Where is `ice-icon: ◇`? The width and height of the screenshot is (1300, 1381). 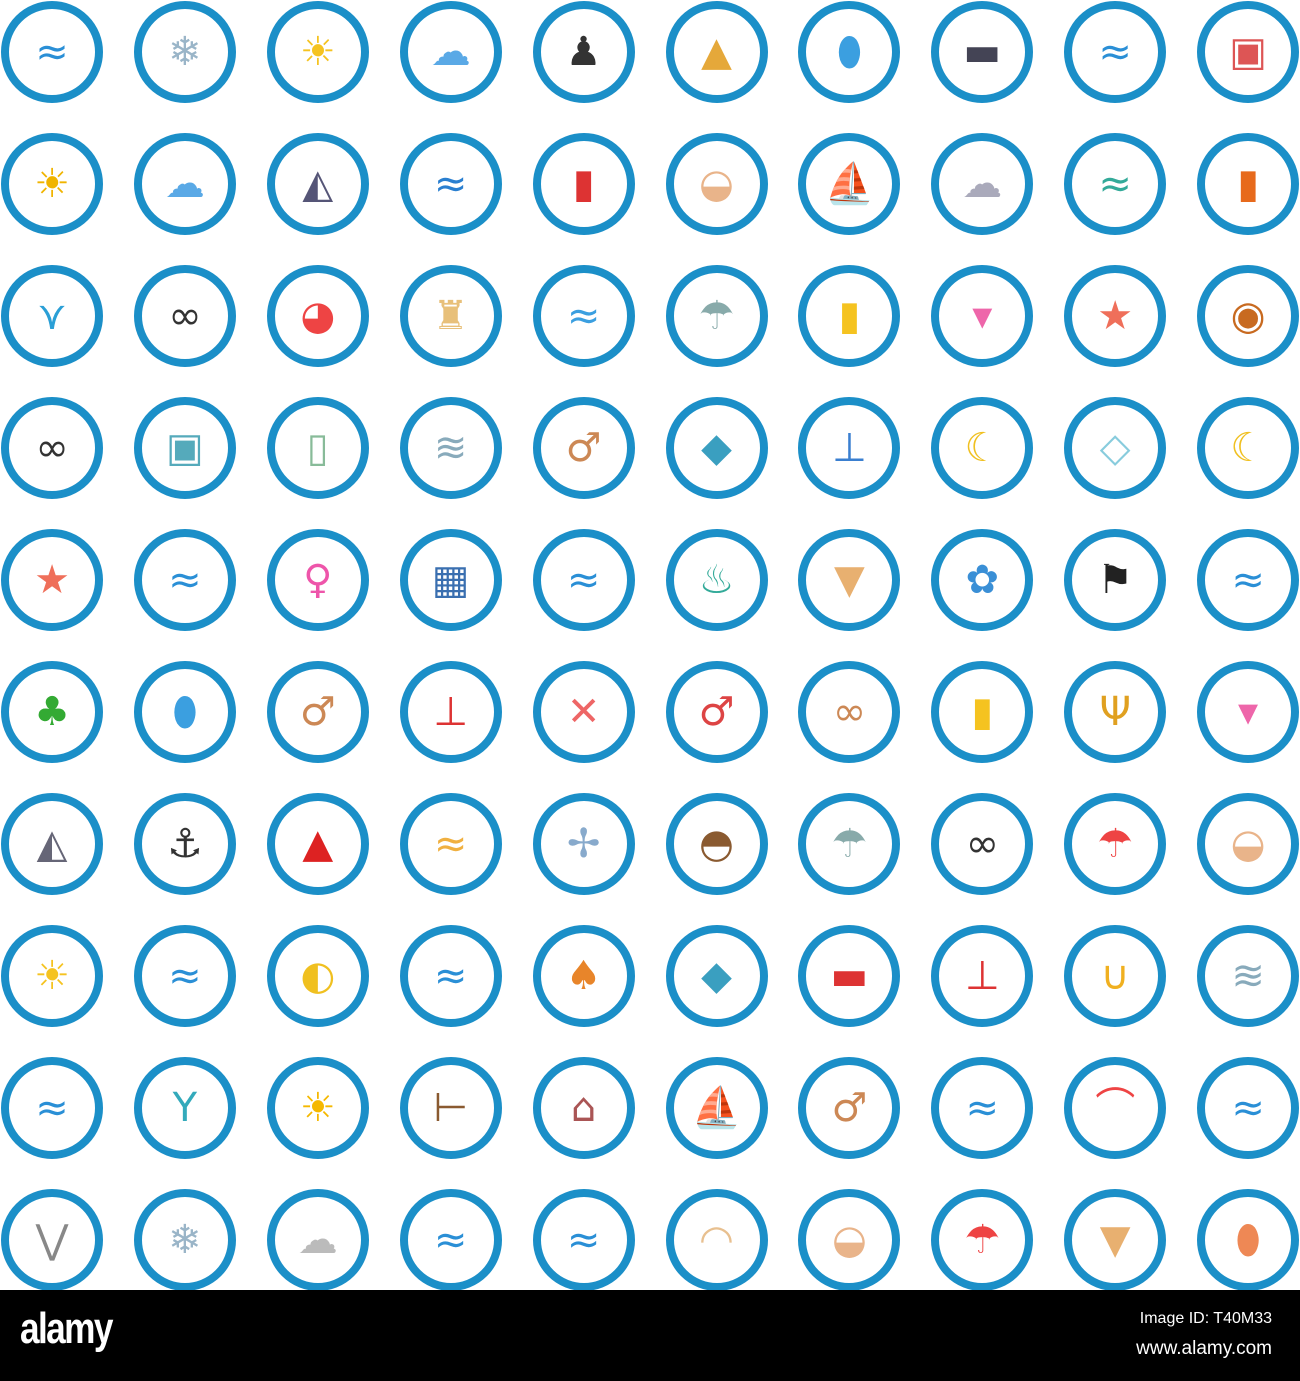
ice-icon: ◇ is located at coordinates (1115, 448).